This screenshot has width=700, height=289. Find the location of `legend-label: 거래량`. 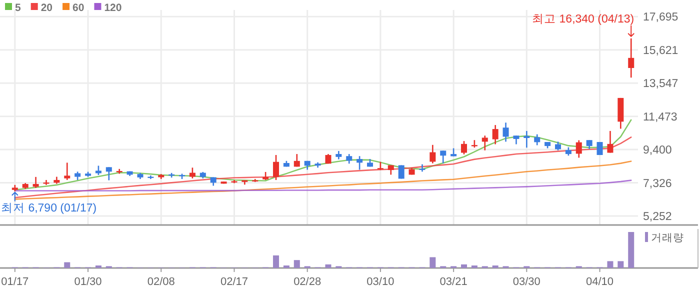

legend-label: 거래량 is located at coordinates (667, 238).